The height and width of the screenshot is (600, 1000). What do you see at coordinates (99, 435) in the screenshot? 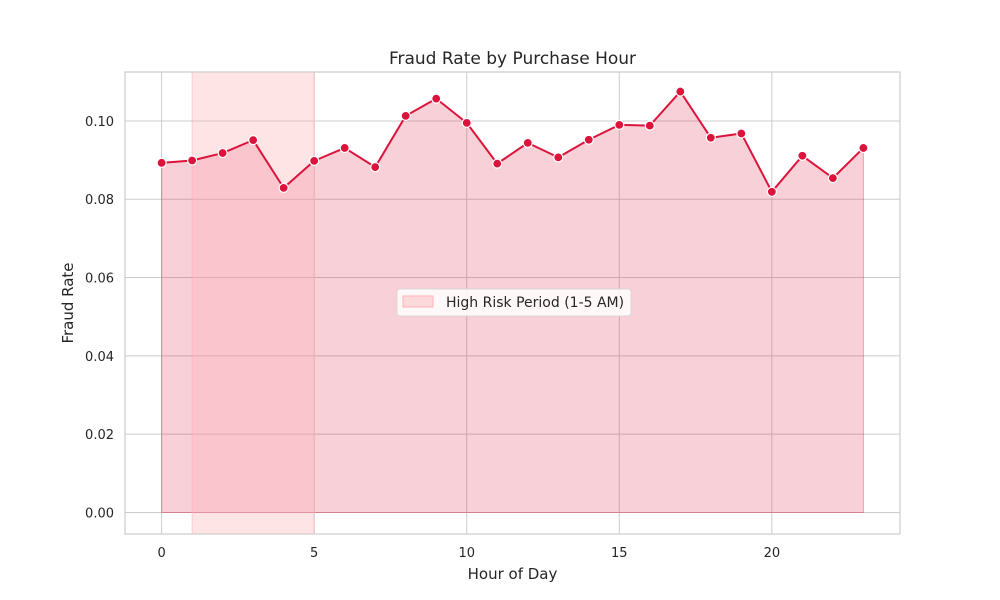
I see `y-tick-label: 0.02` at bounding box center [99, 435].